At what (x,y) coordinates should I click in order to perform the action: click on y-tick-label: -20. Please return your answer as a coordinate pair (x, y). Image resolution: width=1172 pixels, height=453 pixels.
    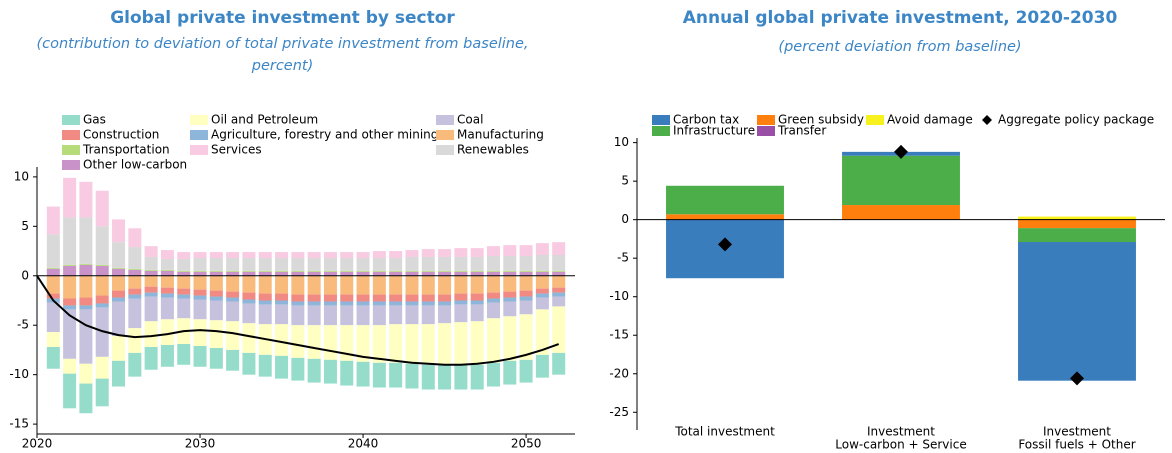
    Looking at the image, I should click on (619, 373).